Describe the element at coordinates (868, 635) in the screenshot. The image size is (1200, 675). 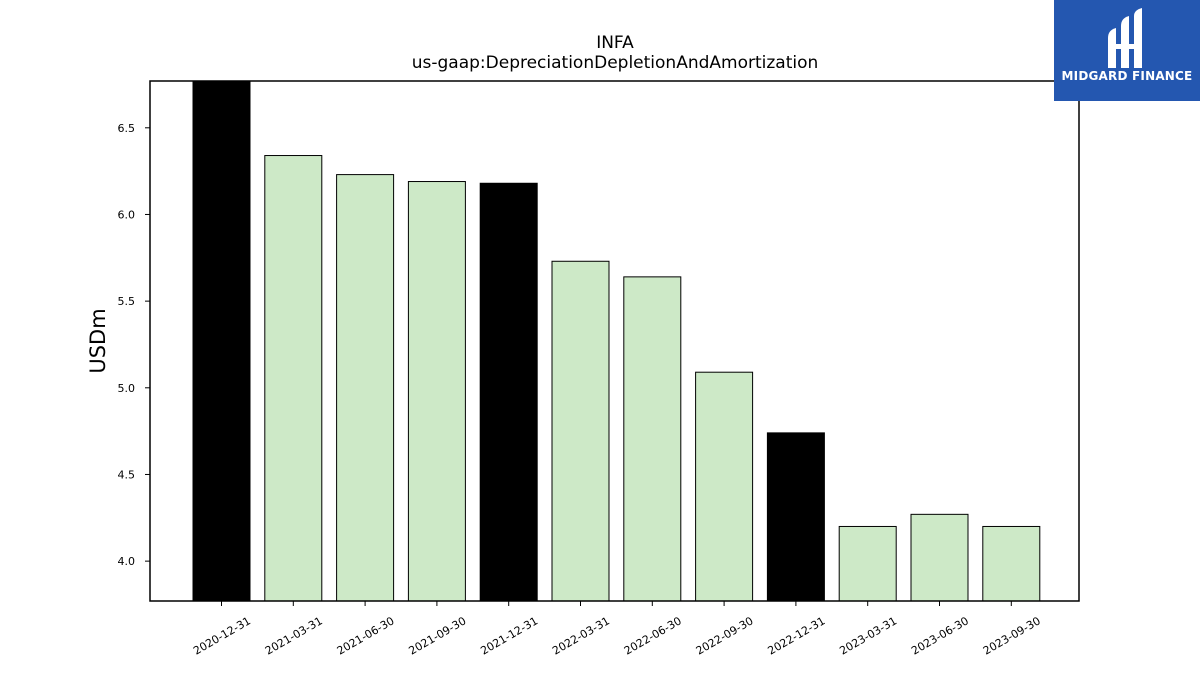
I see `x-tick-label: 2023-03-31` at that location.